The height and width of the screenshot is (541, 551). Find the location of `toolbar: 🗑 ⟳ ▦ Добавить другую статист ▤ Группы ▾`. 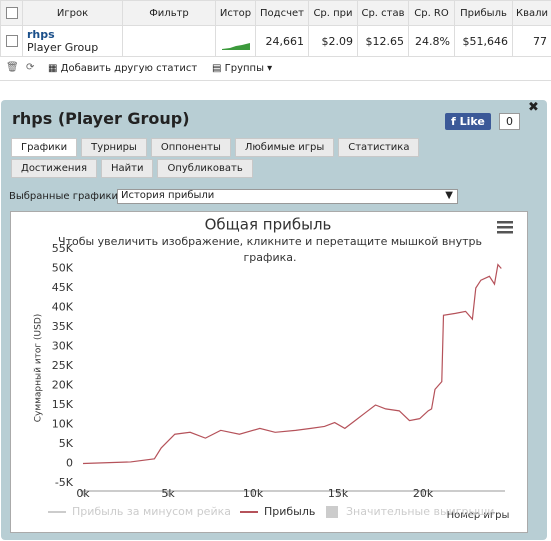

toolbar: 🗑 ⟳ ▦ Добавить другую статист ▤ Группы ▾ is located at coordinates (275, 69).